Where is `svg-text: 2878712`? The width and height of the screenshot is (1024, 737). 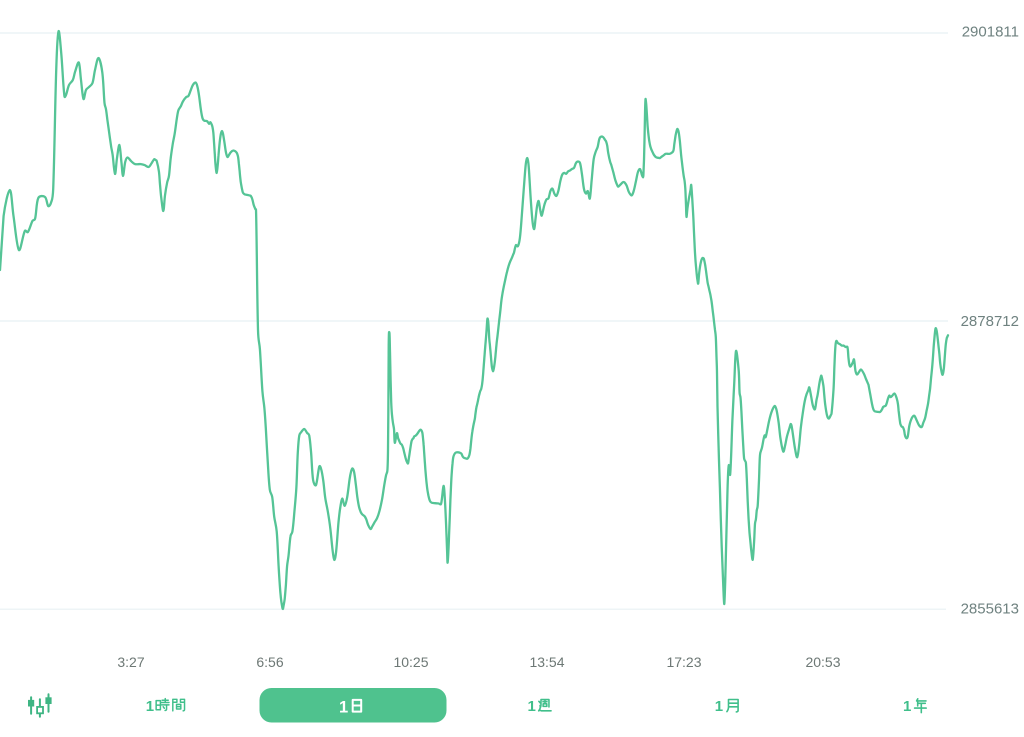
svg-text: 2878712 is located at coordinates (990, 321).